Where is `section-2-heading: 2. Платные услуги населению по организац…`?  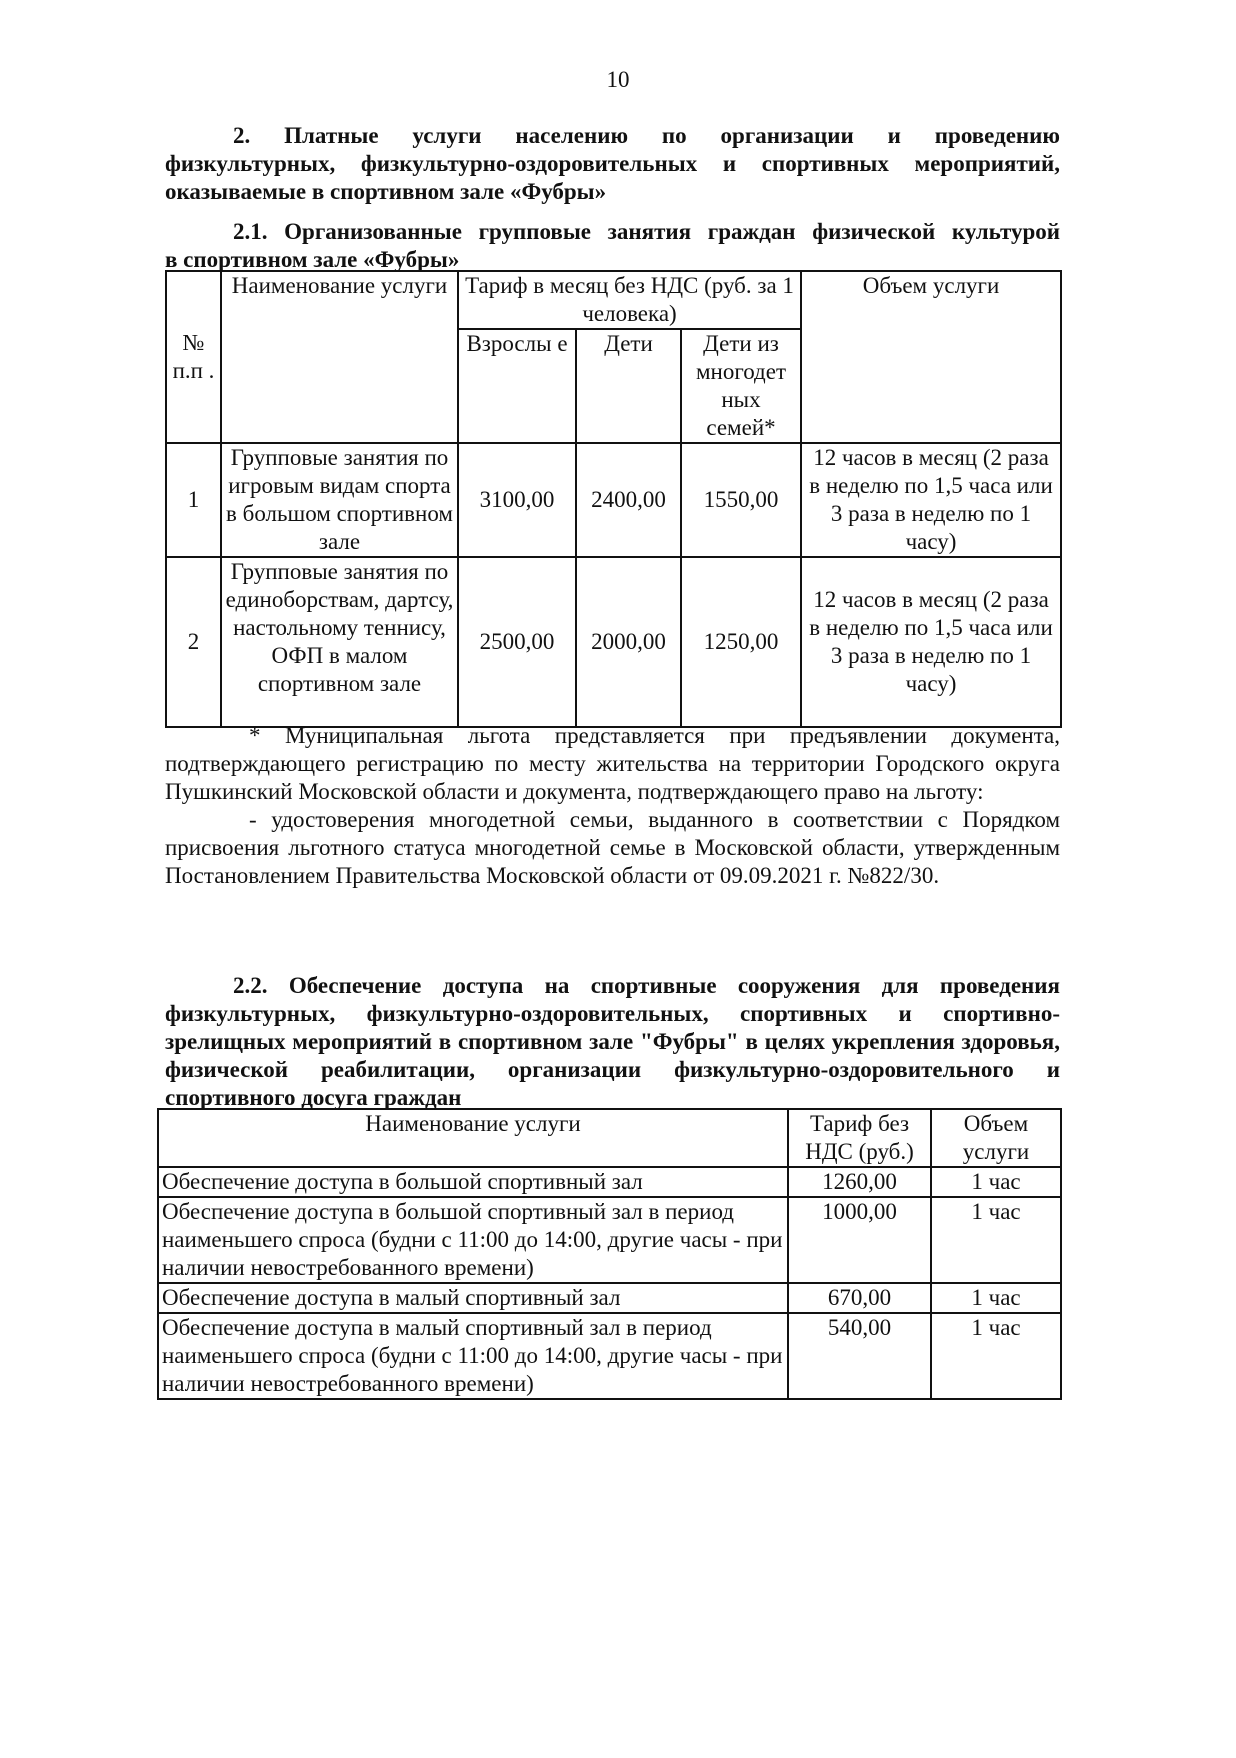 section-2-heading: 2. Платные услуги населению по организац… is located at coordinates (612, 164).